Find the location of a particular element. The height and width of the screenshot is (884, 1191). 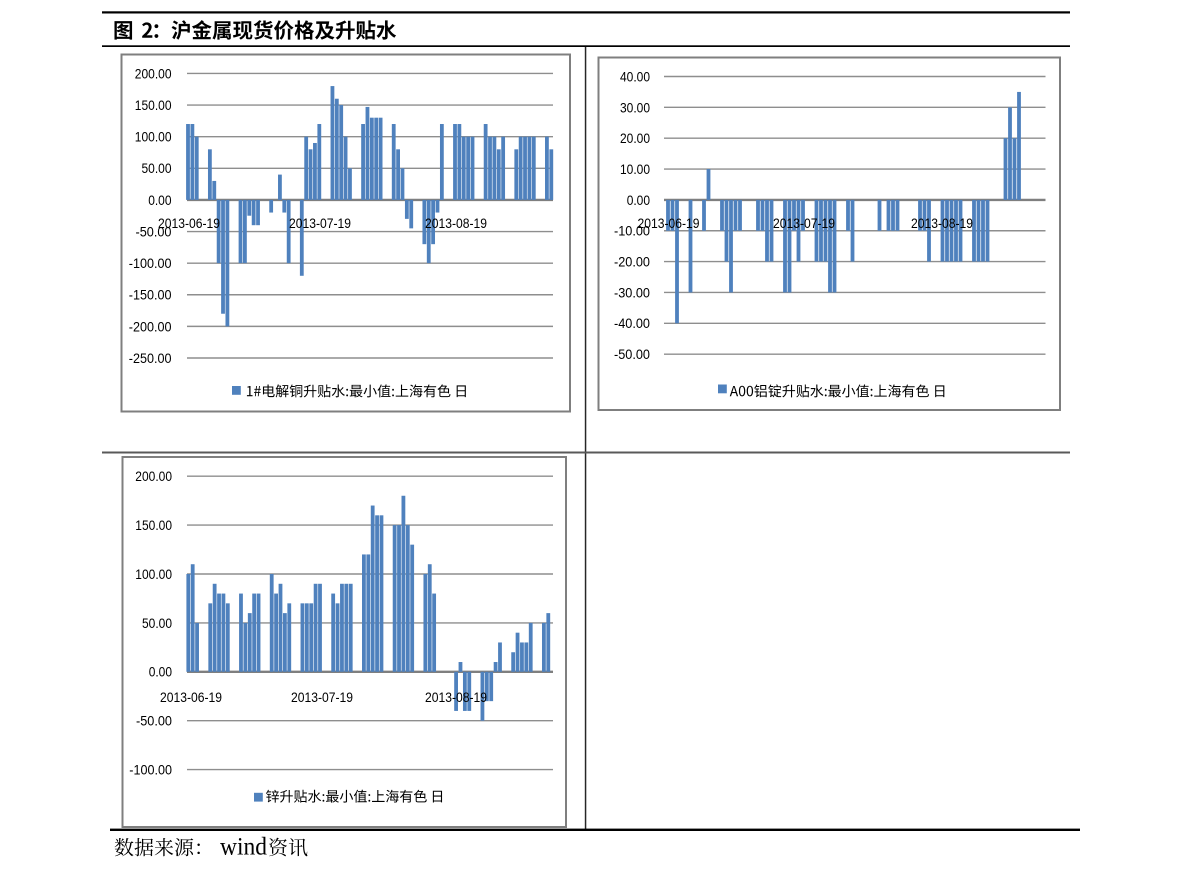

svg-text: -150.00 is located at coordinates (150, 295).